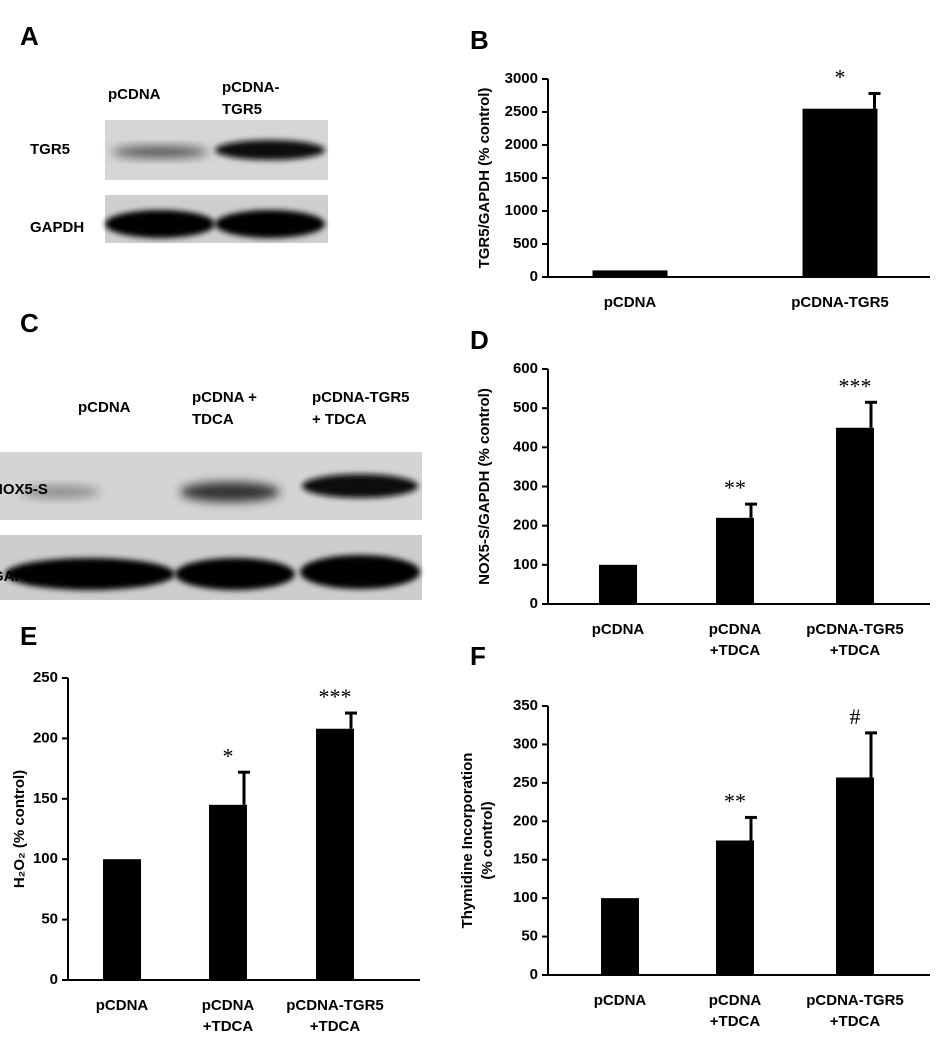 This screenshot has height=1050, width=947. Describe the element at coordinates (213, 419) in the screenshot. I see `lane-label: TDCA` at that location.